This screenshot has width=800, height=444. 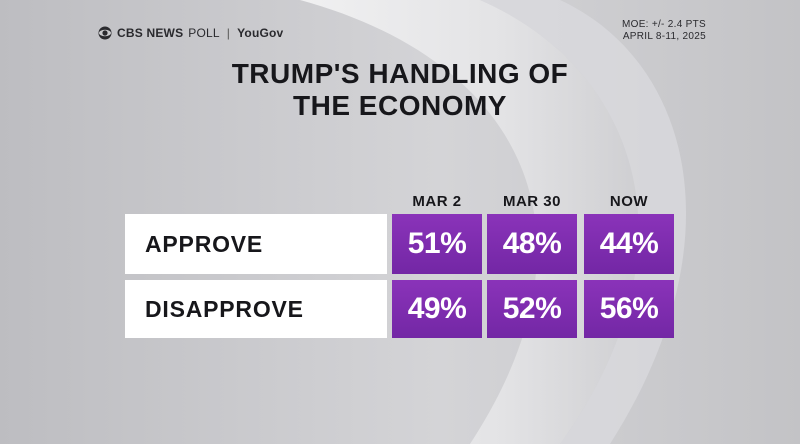 What do you see at coordinates (204, 33) in the screenshot?
I see `brand-poll: POLL` at bounding box center [204, 33].